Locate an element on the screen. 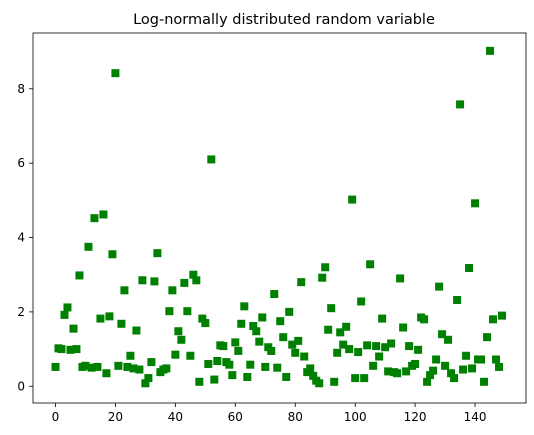 The width and height of the screenshot is (534, 435). y-axis: 0 2 4 6 8 is located at coordinates (25, 237).